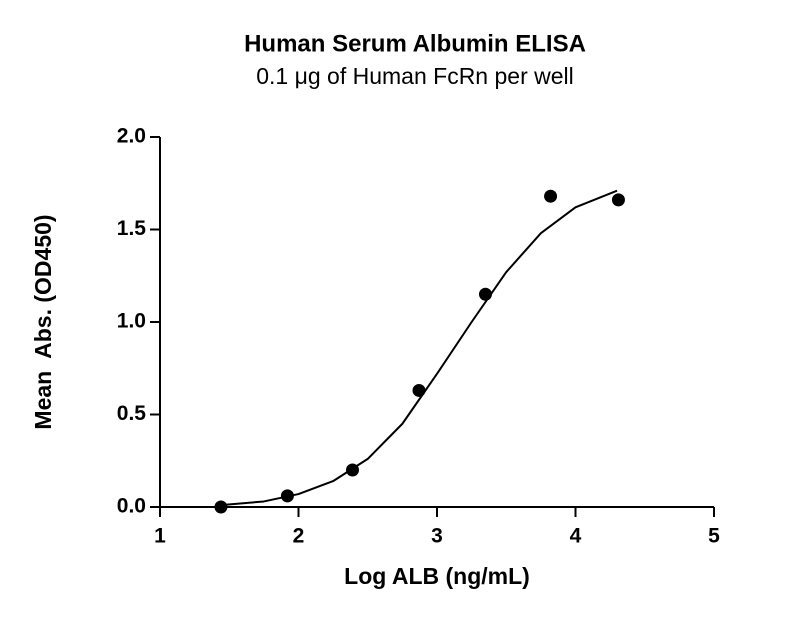 The width and height of the screenshot is (800, 621). I want to click on x-tick-label: 2, so click(299, 536).